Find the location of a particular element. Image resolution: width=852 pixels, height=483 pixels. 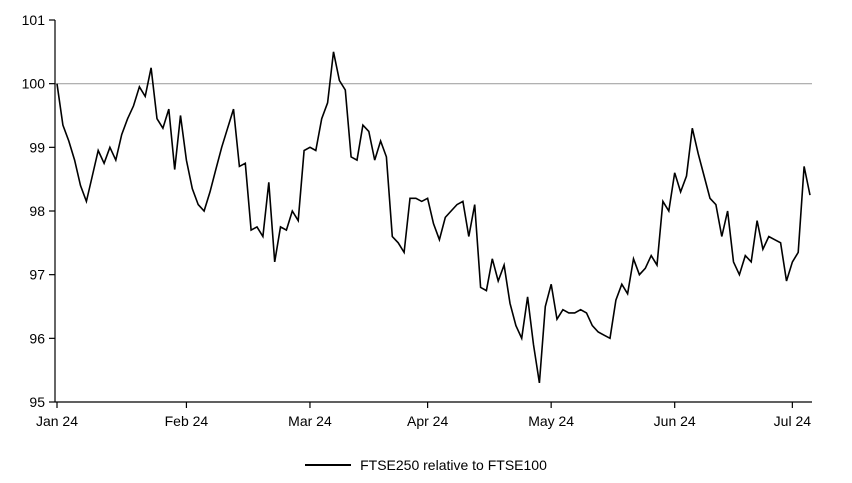

y-axis-tick-label: 100 is located at coordinates (34, 84).